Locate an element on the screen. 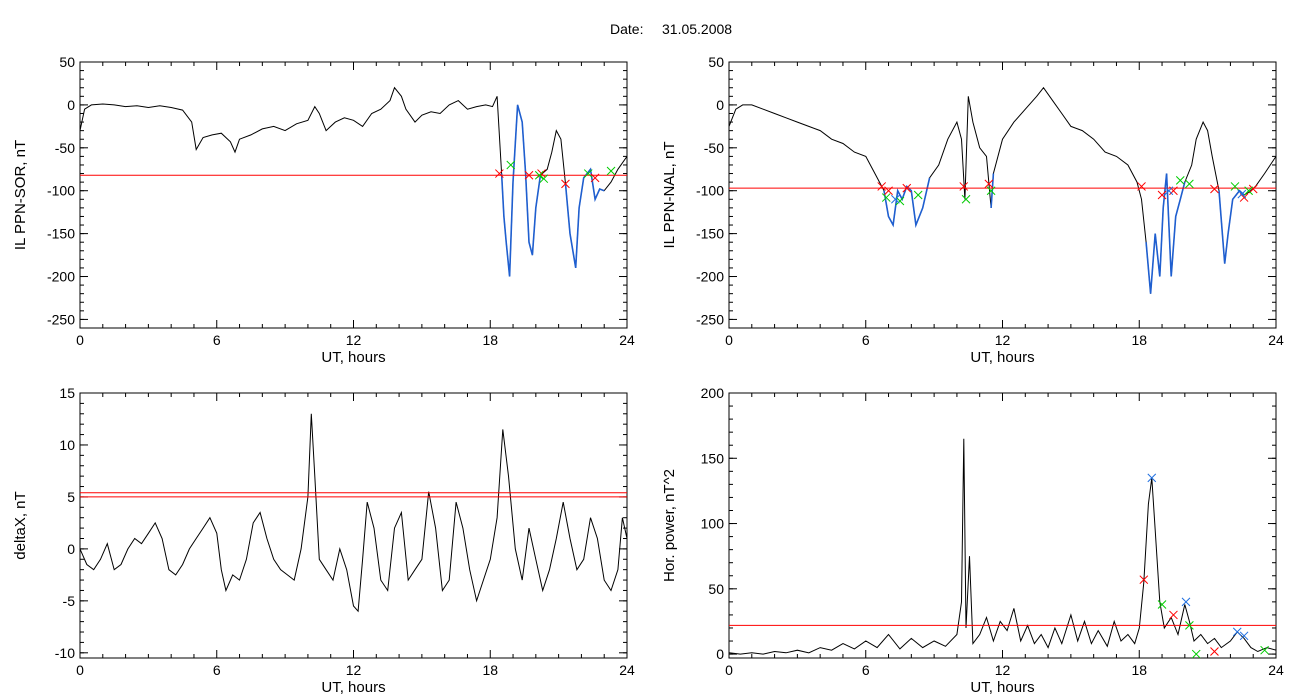  y-tick-label: 15 is located at coordinates (67, 393).